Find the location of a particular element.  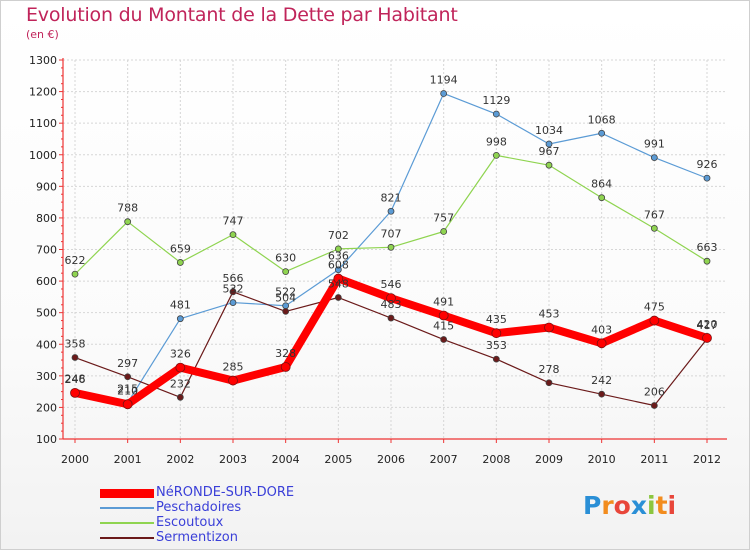

data-label: 278 is located at coordinates (549, 369).